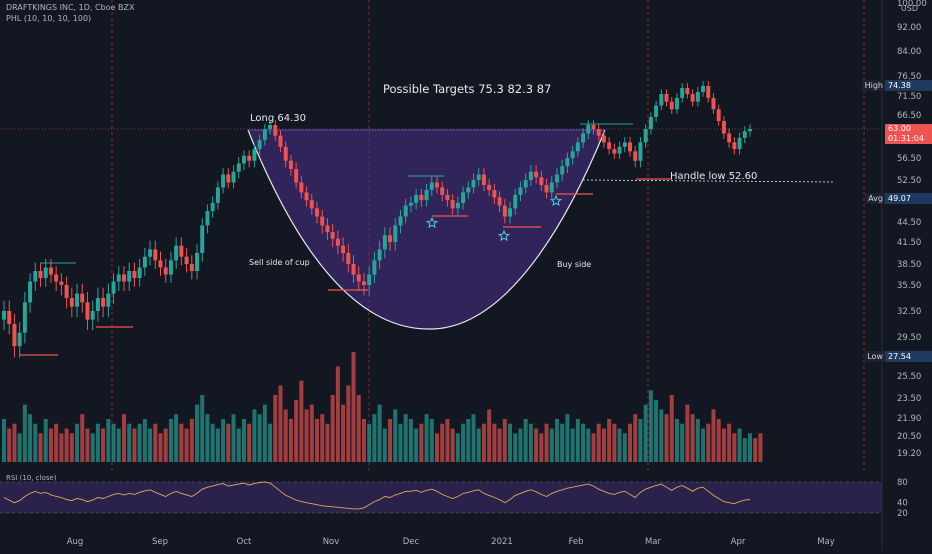 The width and height of the screenshot is (932, 554). I want to click on price-tick-label: 44.50, so click(909, 223).